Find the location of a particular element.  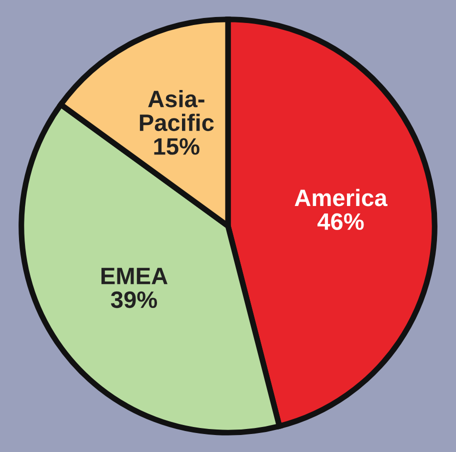

data-label: 46% is located at coordinates (340, 221).